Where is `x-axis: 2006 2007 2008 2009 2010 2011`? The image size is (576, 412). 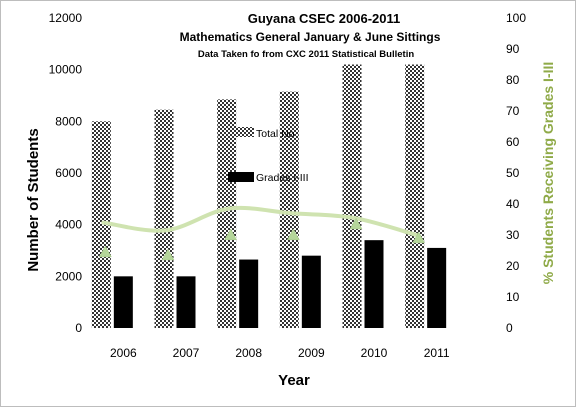 x-axis: 2006 2007 2008 2009 2010 2011 is located at coordinates (280, 353).